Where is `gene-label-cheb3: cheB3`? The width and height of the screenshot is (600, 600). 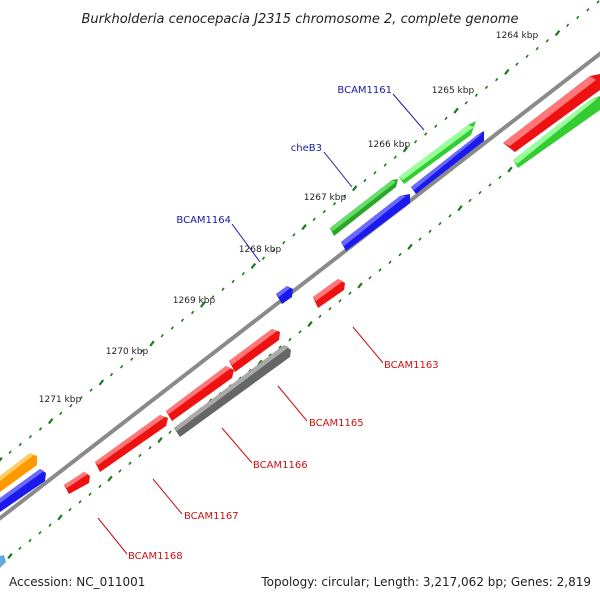
gene-label-cheb3: cheB3 is located at coordinates (306, 148).